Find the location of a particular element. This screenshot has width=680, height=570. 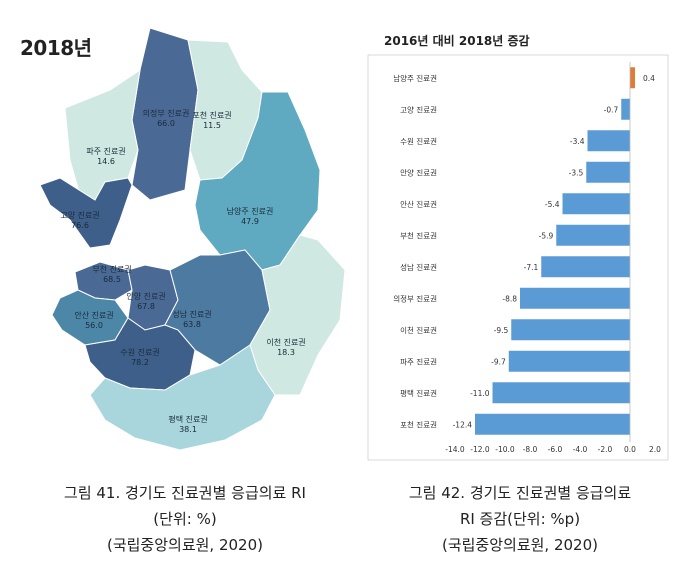

x-tick-label: -4.0 is located at coordinates (580, 449).